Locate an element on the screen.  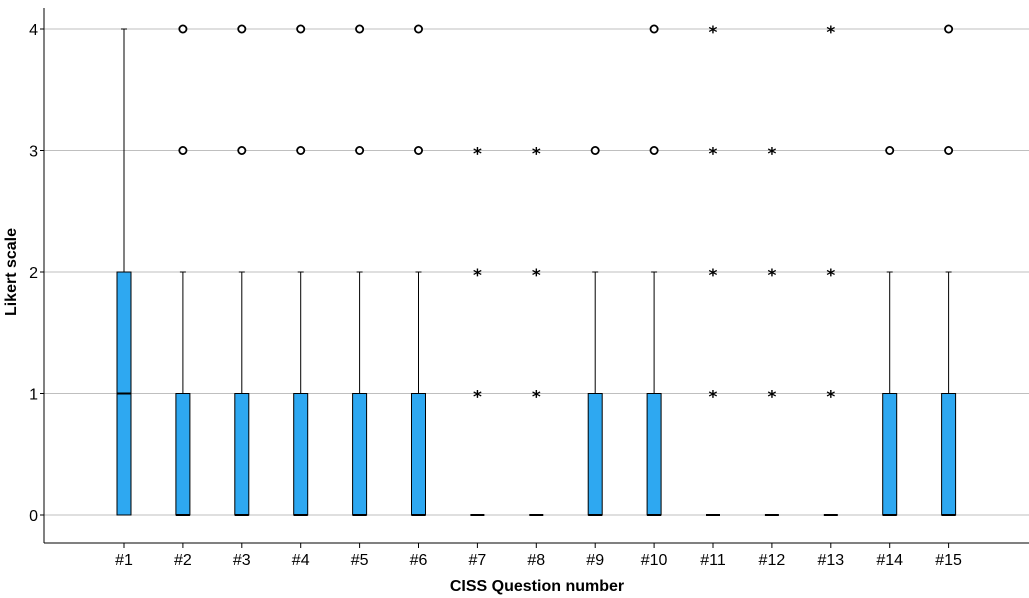
x-axis-title: CISS Question number is located at coordinates (537, 586).